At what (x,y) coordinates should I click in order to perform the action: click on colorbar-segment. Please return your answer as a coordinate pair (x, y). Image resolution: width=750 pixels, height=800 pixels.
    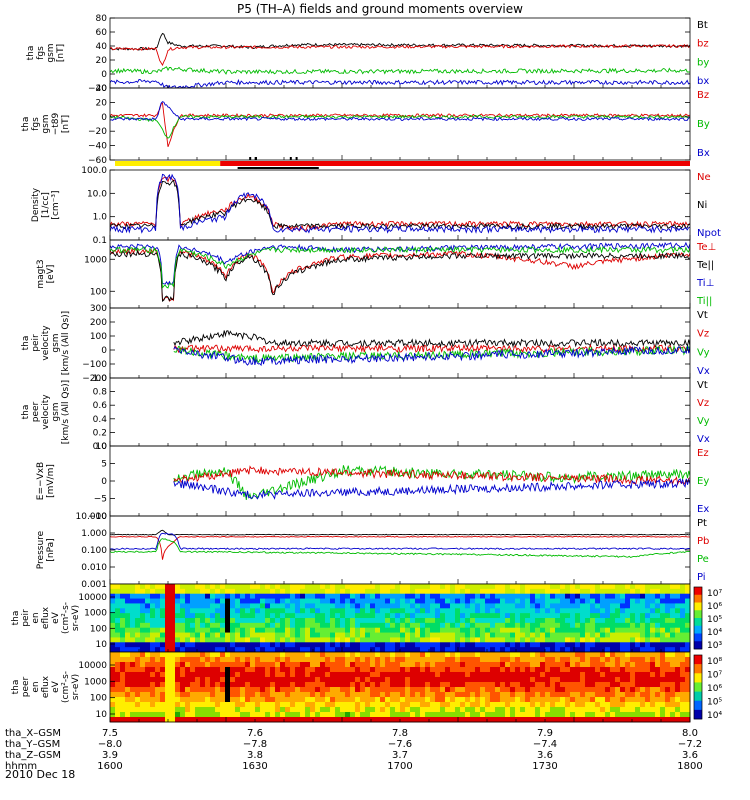
    Looking at the image, I should click on (698, 714).